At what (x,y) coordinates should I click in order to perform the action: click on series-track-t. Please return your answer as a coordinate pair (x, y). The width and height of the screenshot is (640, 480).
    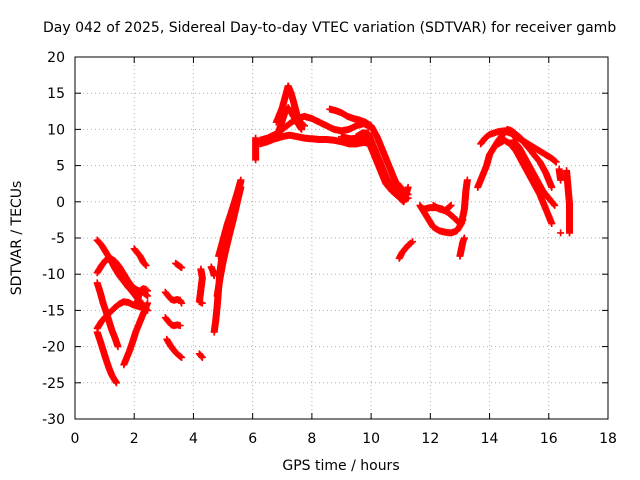
    Looking at the image, I should click on (315, 139).